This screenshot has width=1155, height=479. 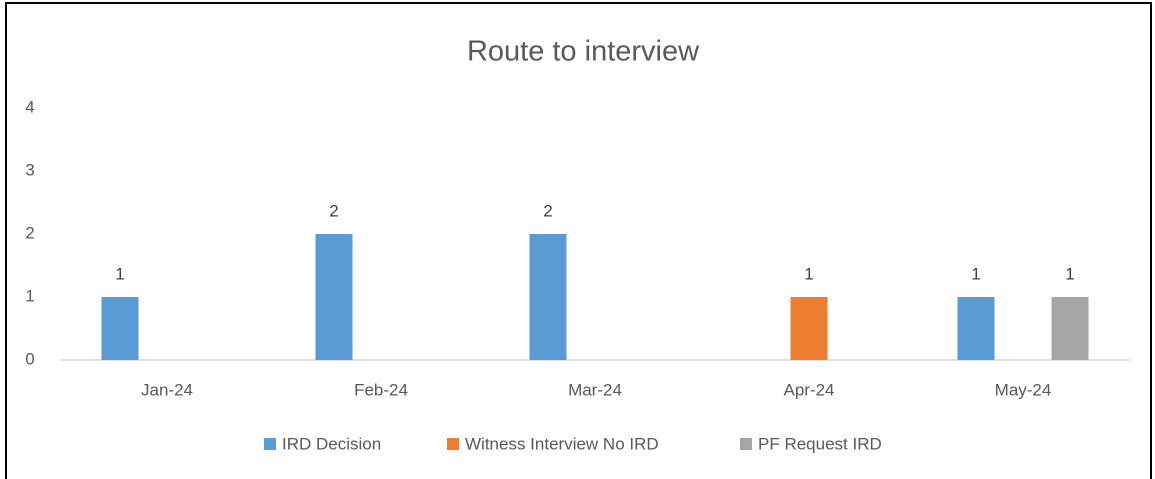 What do you see at coordinates (167, 389) in the screenshot?
I see `x-tick-label: Jan-24` at bounding box center [167, 389].